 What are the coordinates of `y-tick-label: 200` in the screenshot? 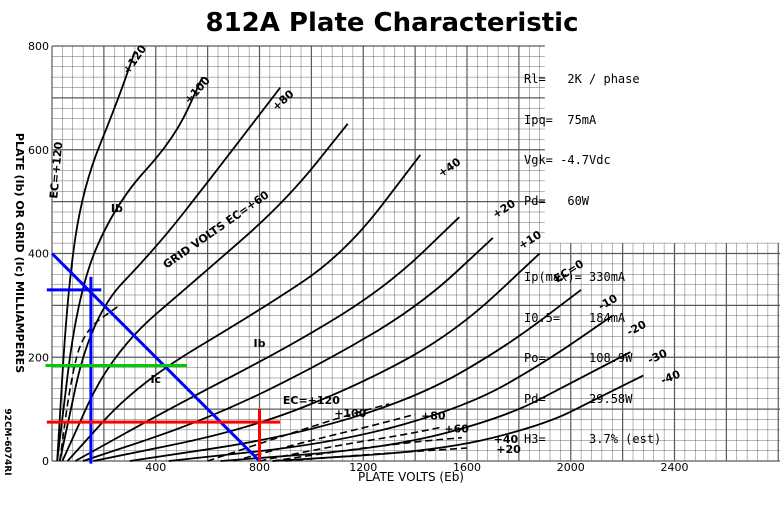 It's located at (38, 357).